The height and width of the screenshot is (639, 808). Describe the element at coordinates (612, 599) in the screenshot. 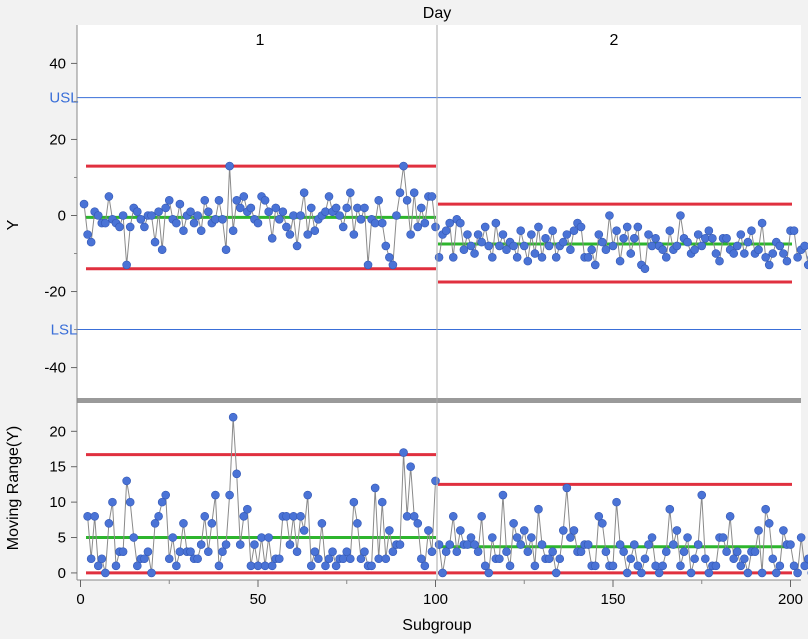

I see `x-tick-label: 150` at that location.